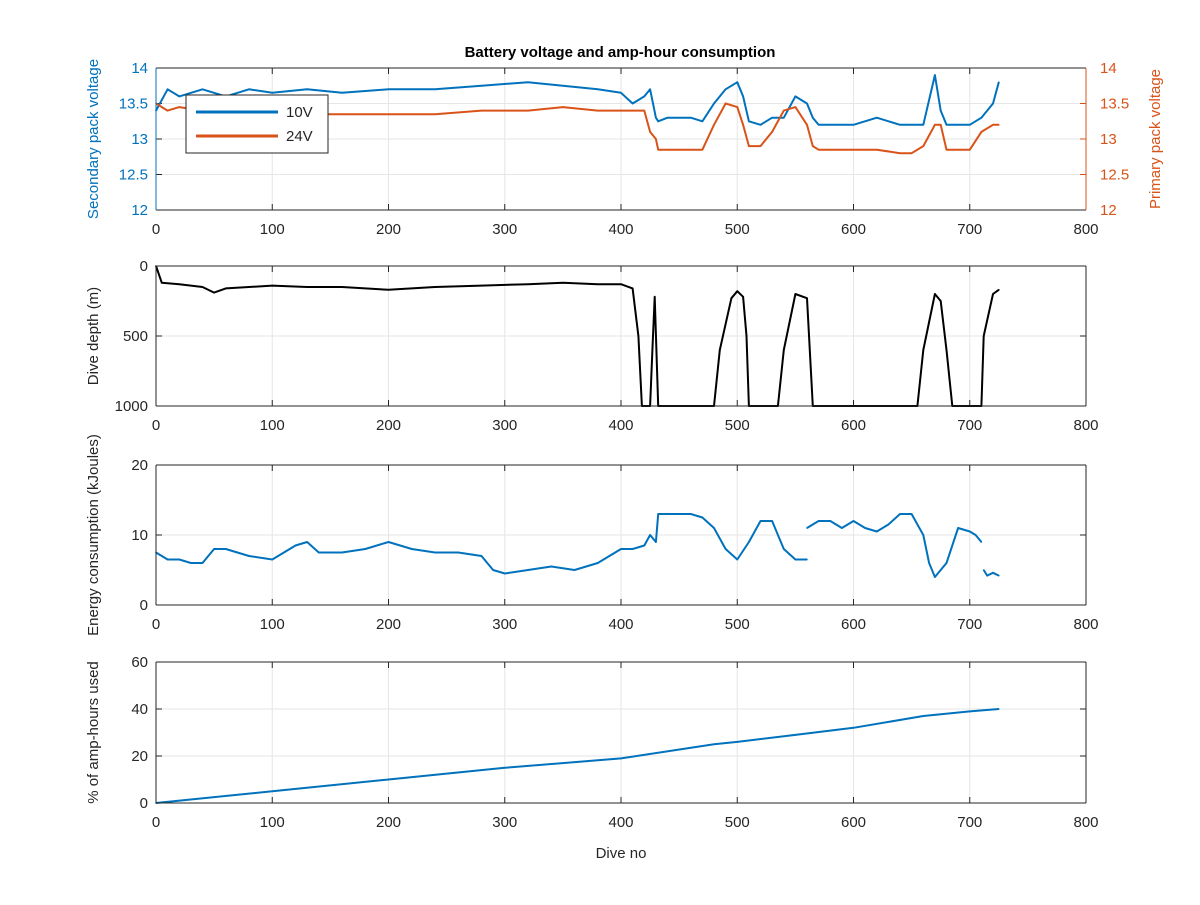 The width and height of the screenshot is (1200, 905). I want to click on y-axis-label: Secondary pack voltage, so click(93, 139).